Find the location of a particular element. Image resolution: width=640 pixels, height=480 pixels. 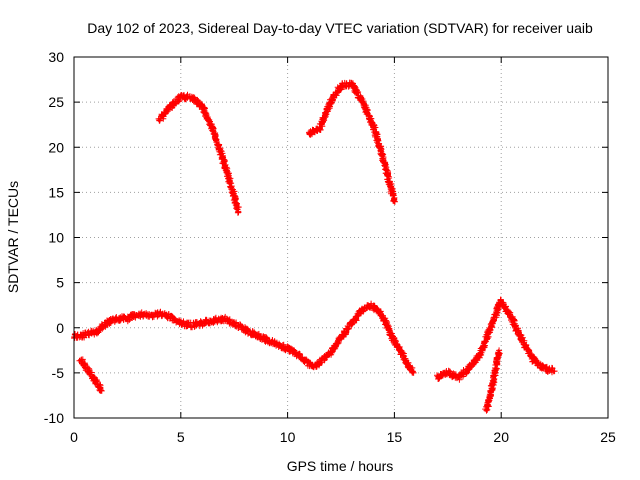

y-tick-label: 5 is located at coordinates (60, 283).